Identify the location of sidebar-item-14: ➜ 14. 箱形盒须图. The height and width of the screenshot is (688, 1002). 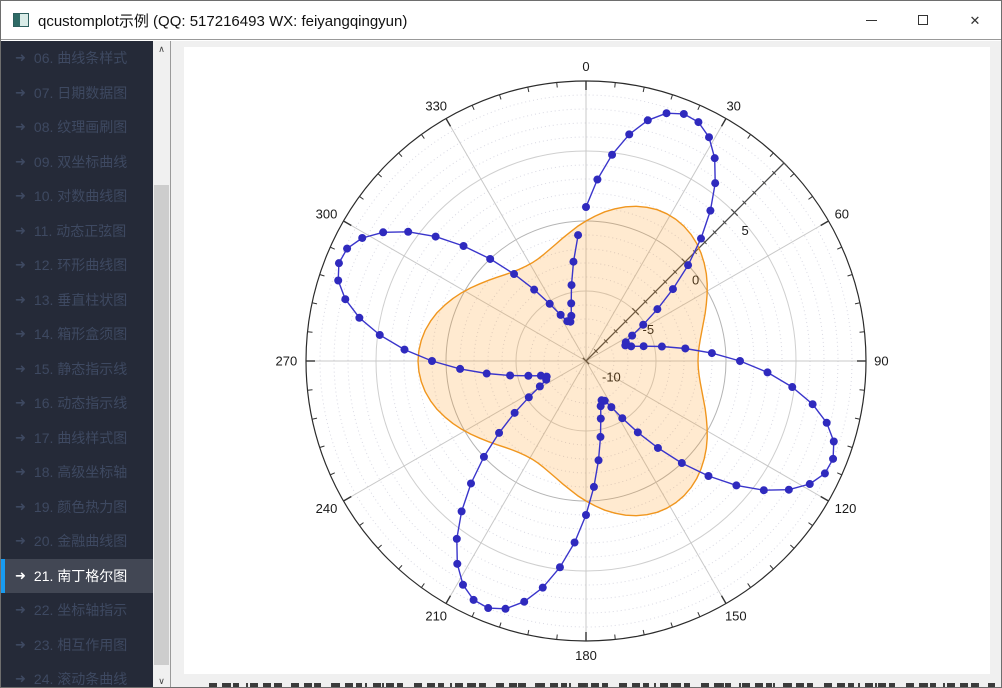
(77, 334).